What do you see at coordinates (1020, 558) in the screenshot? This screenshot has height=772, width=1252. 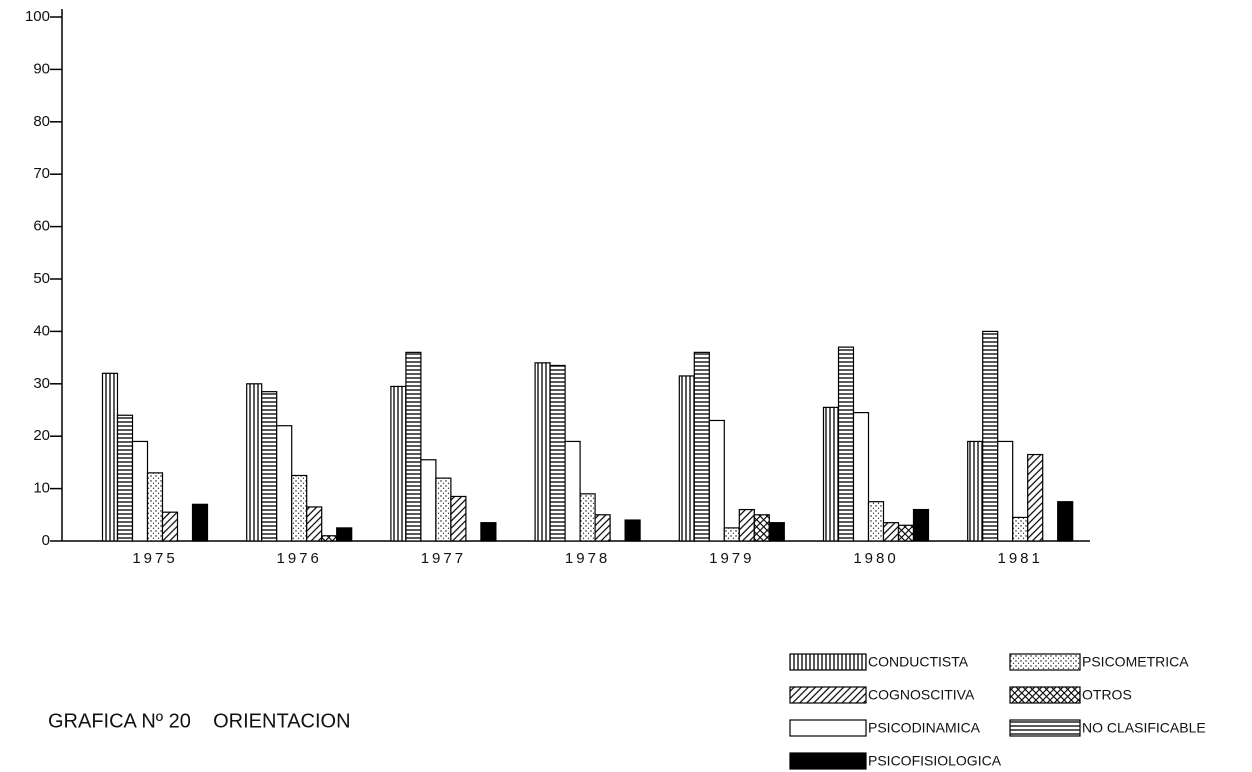 I see `x-tick-label: 1981` at bounding box center [1020, 558].